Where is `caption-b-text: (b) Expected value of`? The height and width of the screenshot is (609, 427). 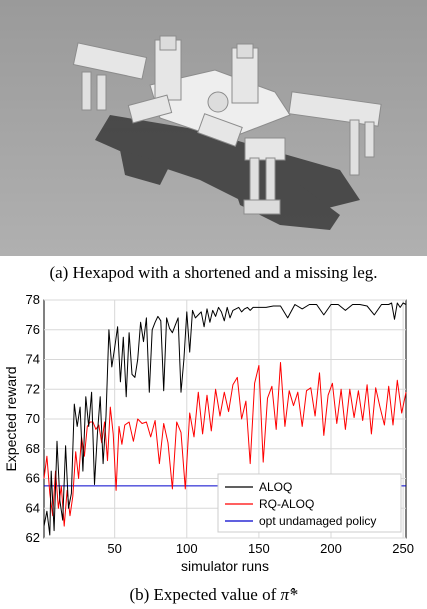
caption-b-text: (b) Expected value of is located at coordinates (205, 594).